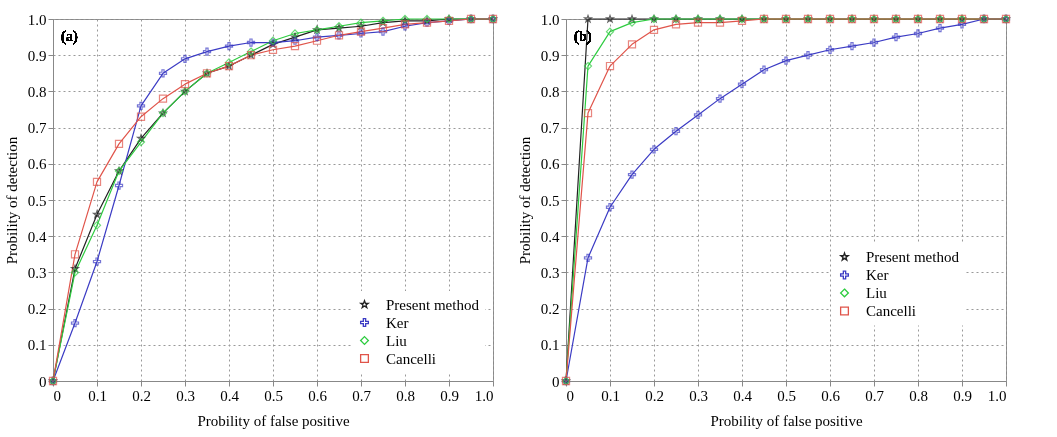 The width and height of the screenshot is (1057, 437). I want to click on x-axis-title: Probility of false positive, so click(786, 420).